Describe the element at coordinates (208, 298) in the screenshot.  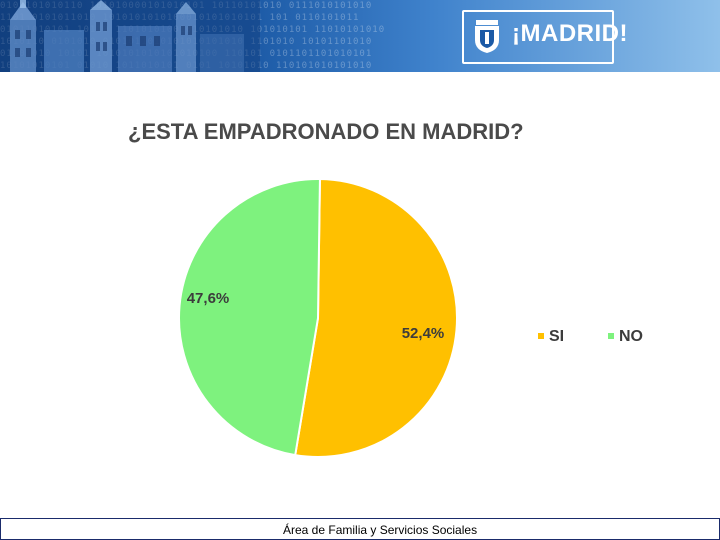
I see `slice-label-no: 47,6%` at that location.